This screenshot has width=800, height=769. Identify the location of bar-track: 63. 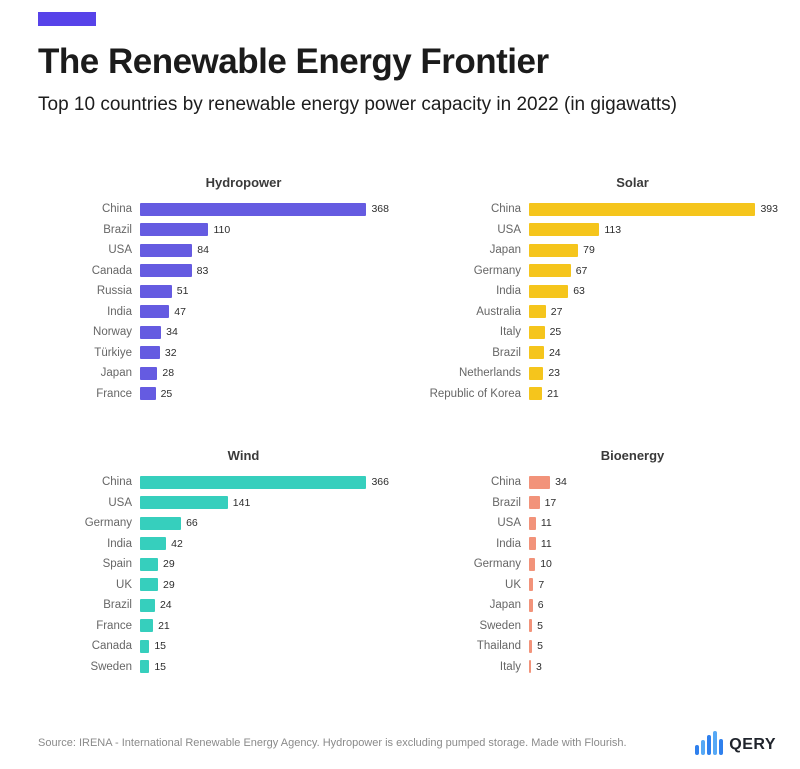
(653, 291).